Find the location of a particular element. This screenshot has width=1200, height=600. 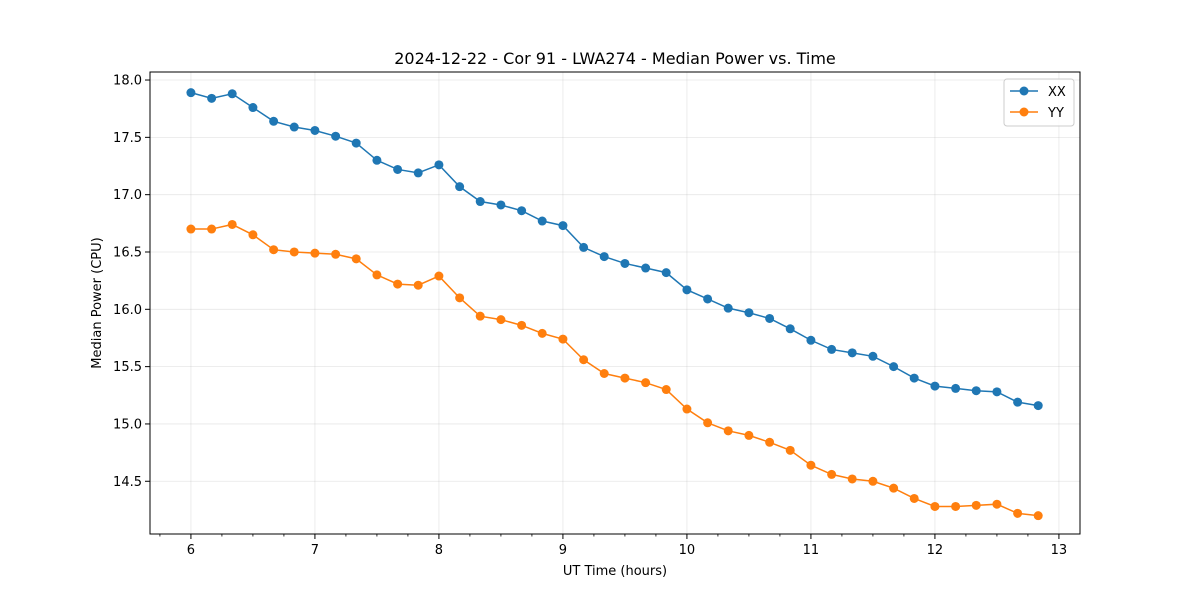

legend-marker-yy is located at coordinates (1024, 112).